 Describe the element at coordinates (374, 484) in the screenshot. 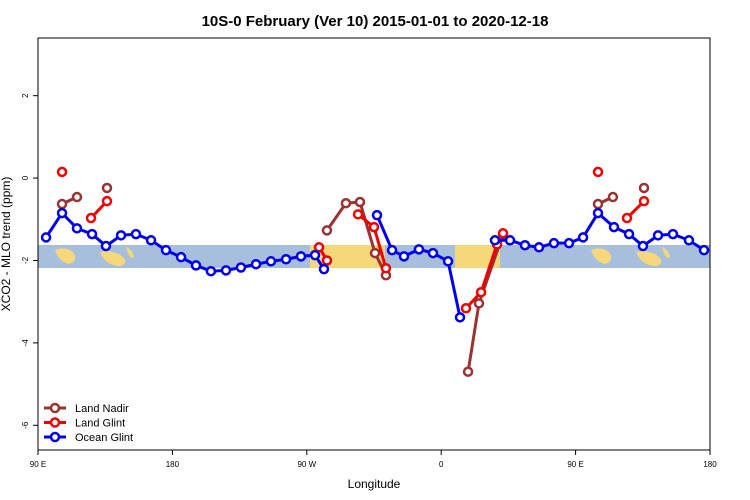

I see `x-axis-label: Longitude` at that location.